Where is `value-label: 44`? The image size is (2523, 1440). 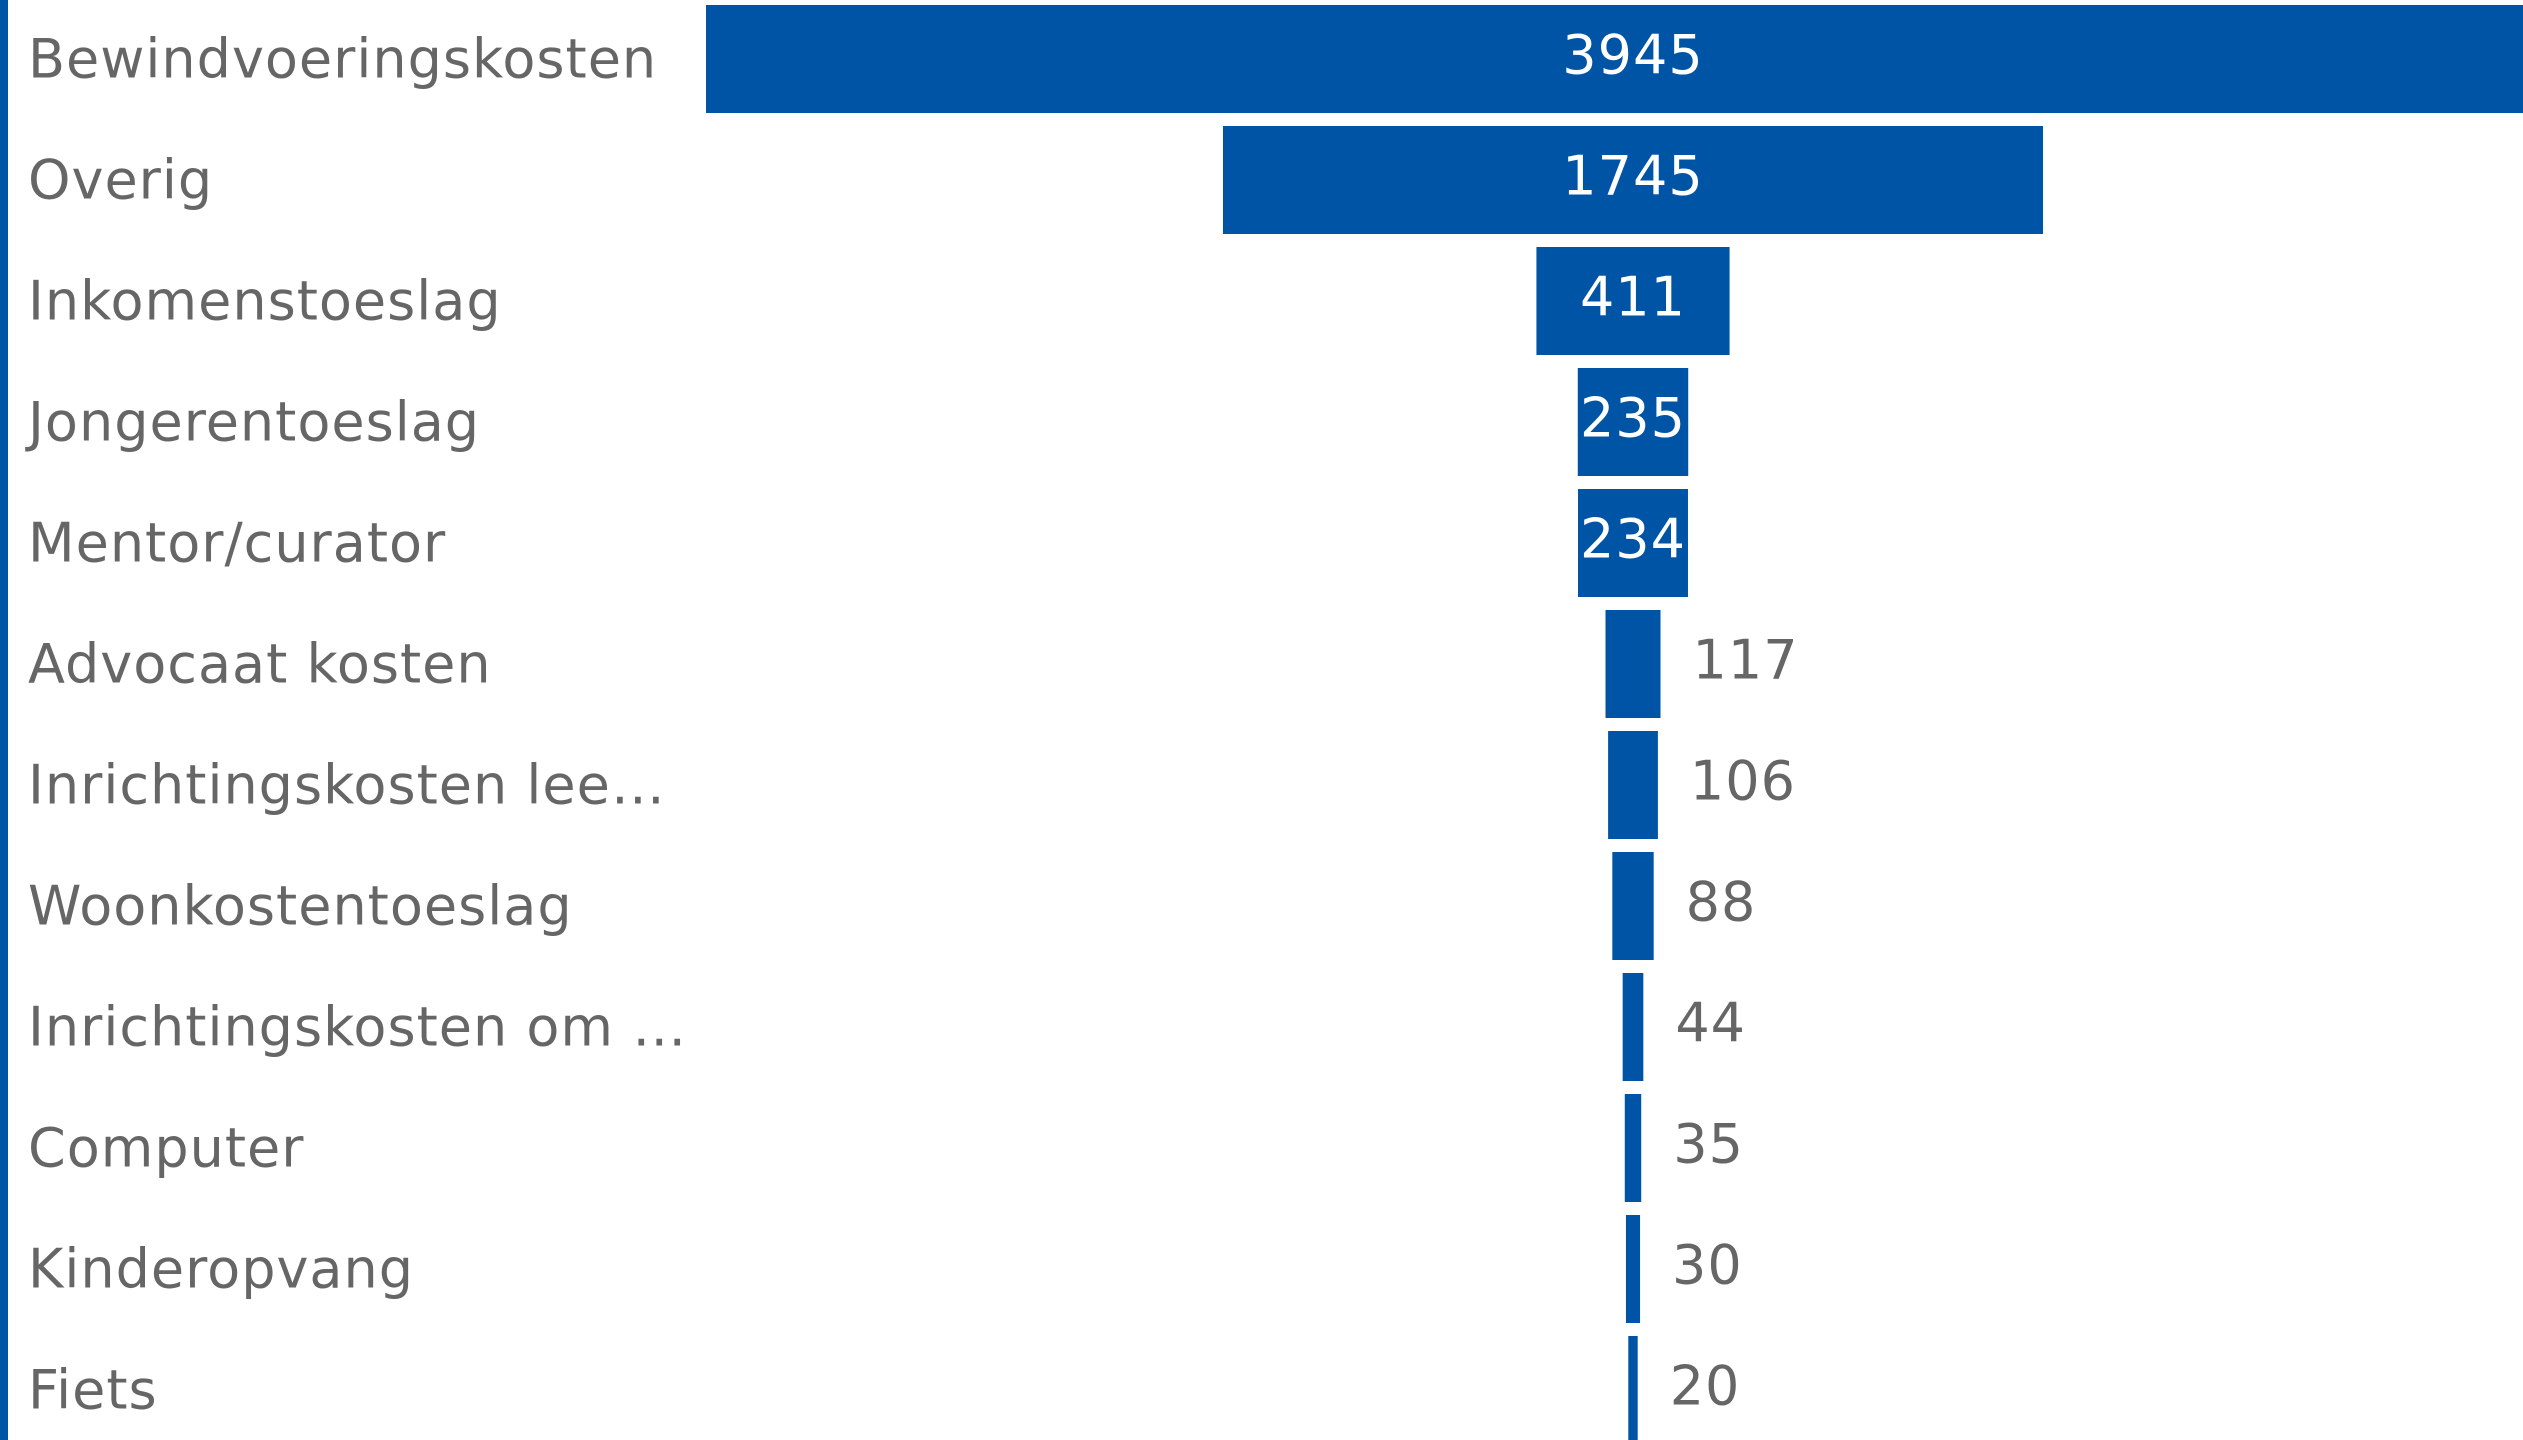
value-label: 44 is located at coordinates (1710, 1023).